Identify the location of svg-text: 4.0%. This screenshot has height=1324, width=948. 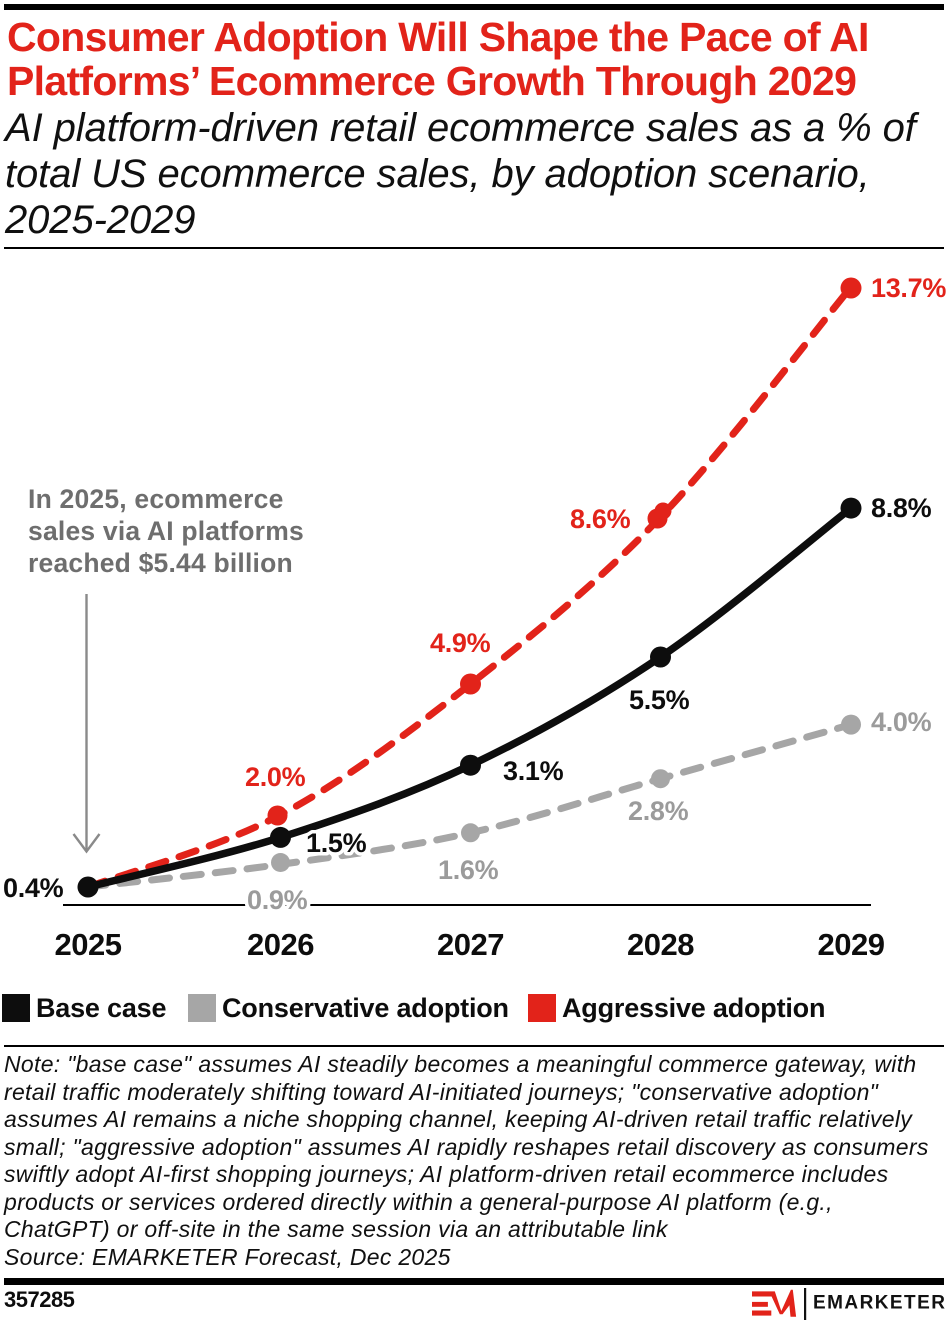
(901, 722).